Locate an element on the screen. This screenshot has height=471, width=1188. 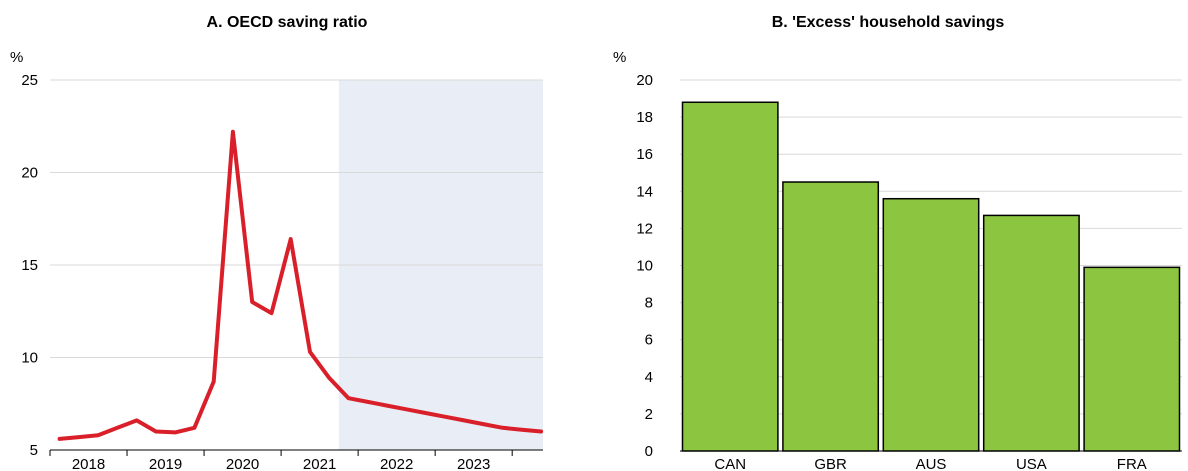
x-tick-label: 2020 is located at coordinates (242, 463).